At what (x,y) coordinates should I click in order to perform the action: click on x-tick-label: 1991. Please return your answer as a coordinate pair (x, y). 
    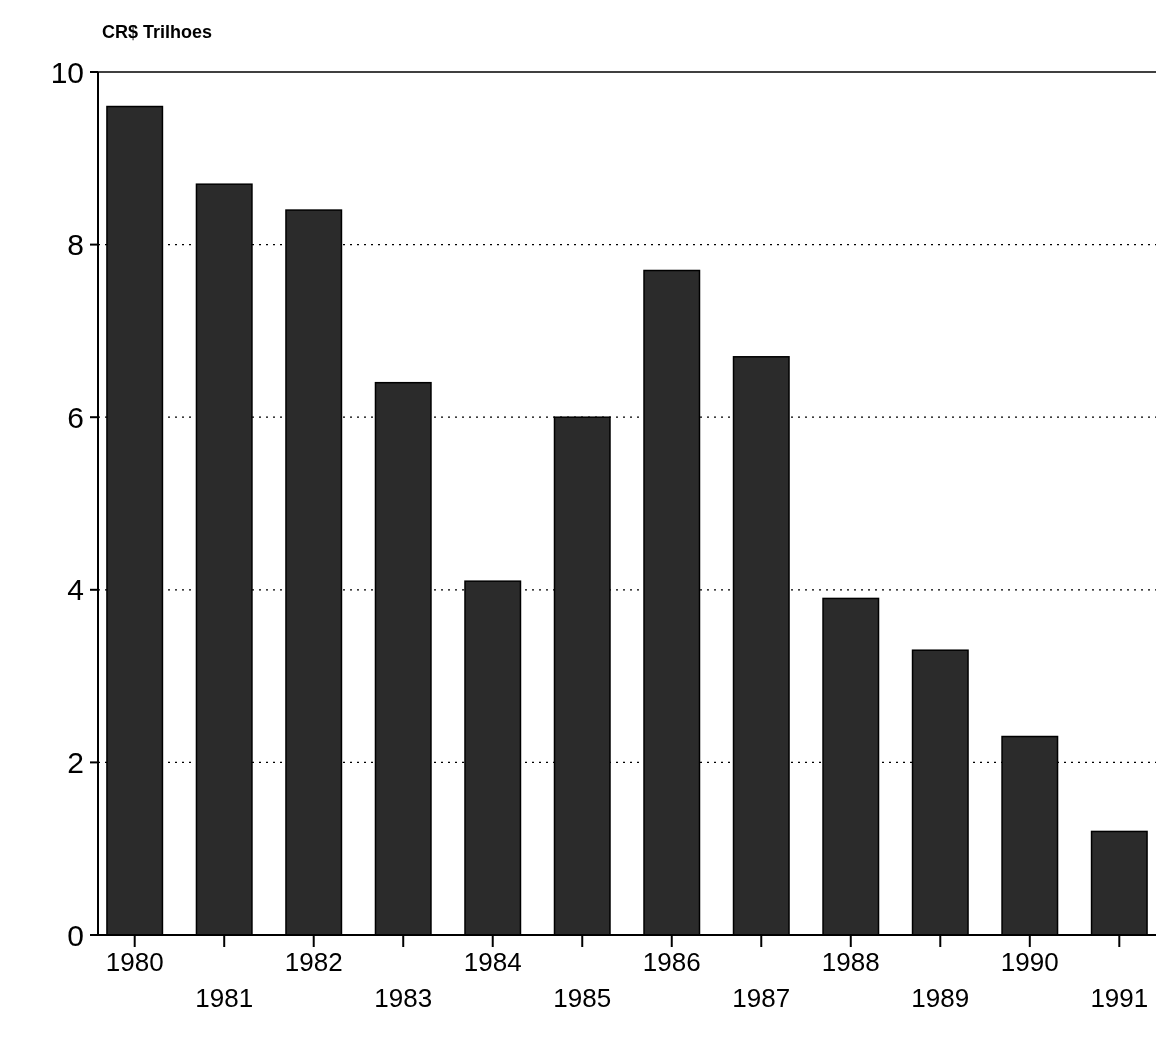
    Looking at the image, I should click on (1119, 998).